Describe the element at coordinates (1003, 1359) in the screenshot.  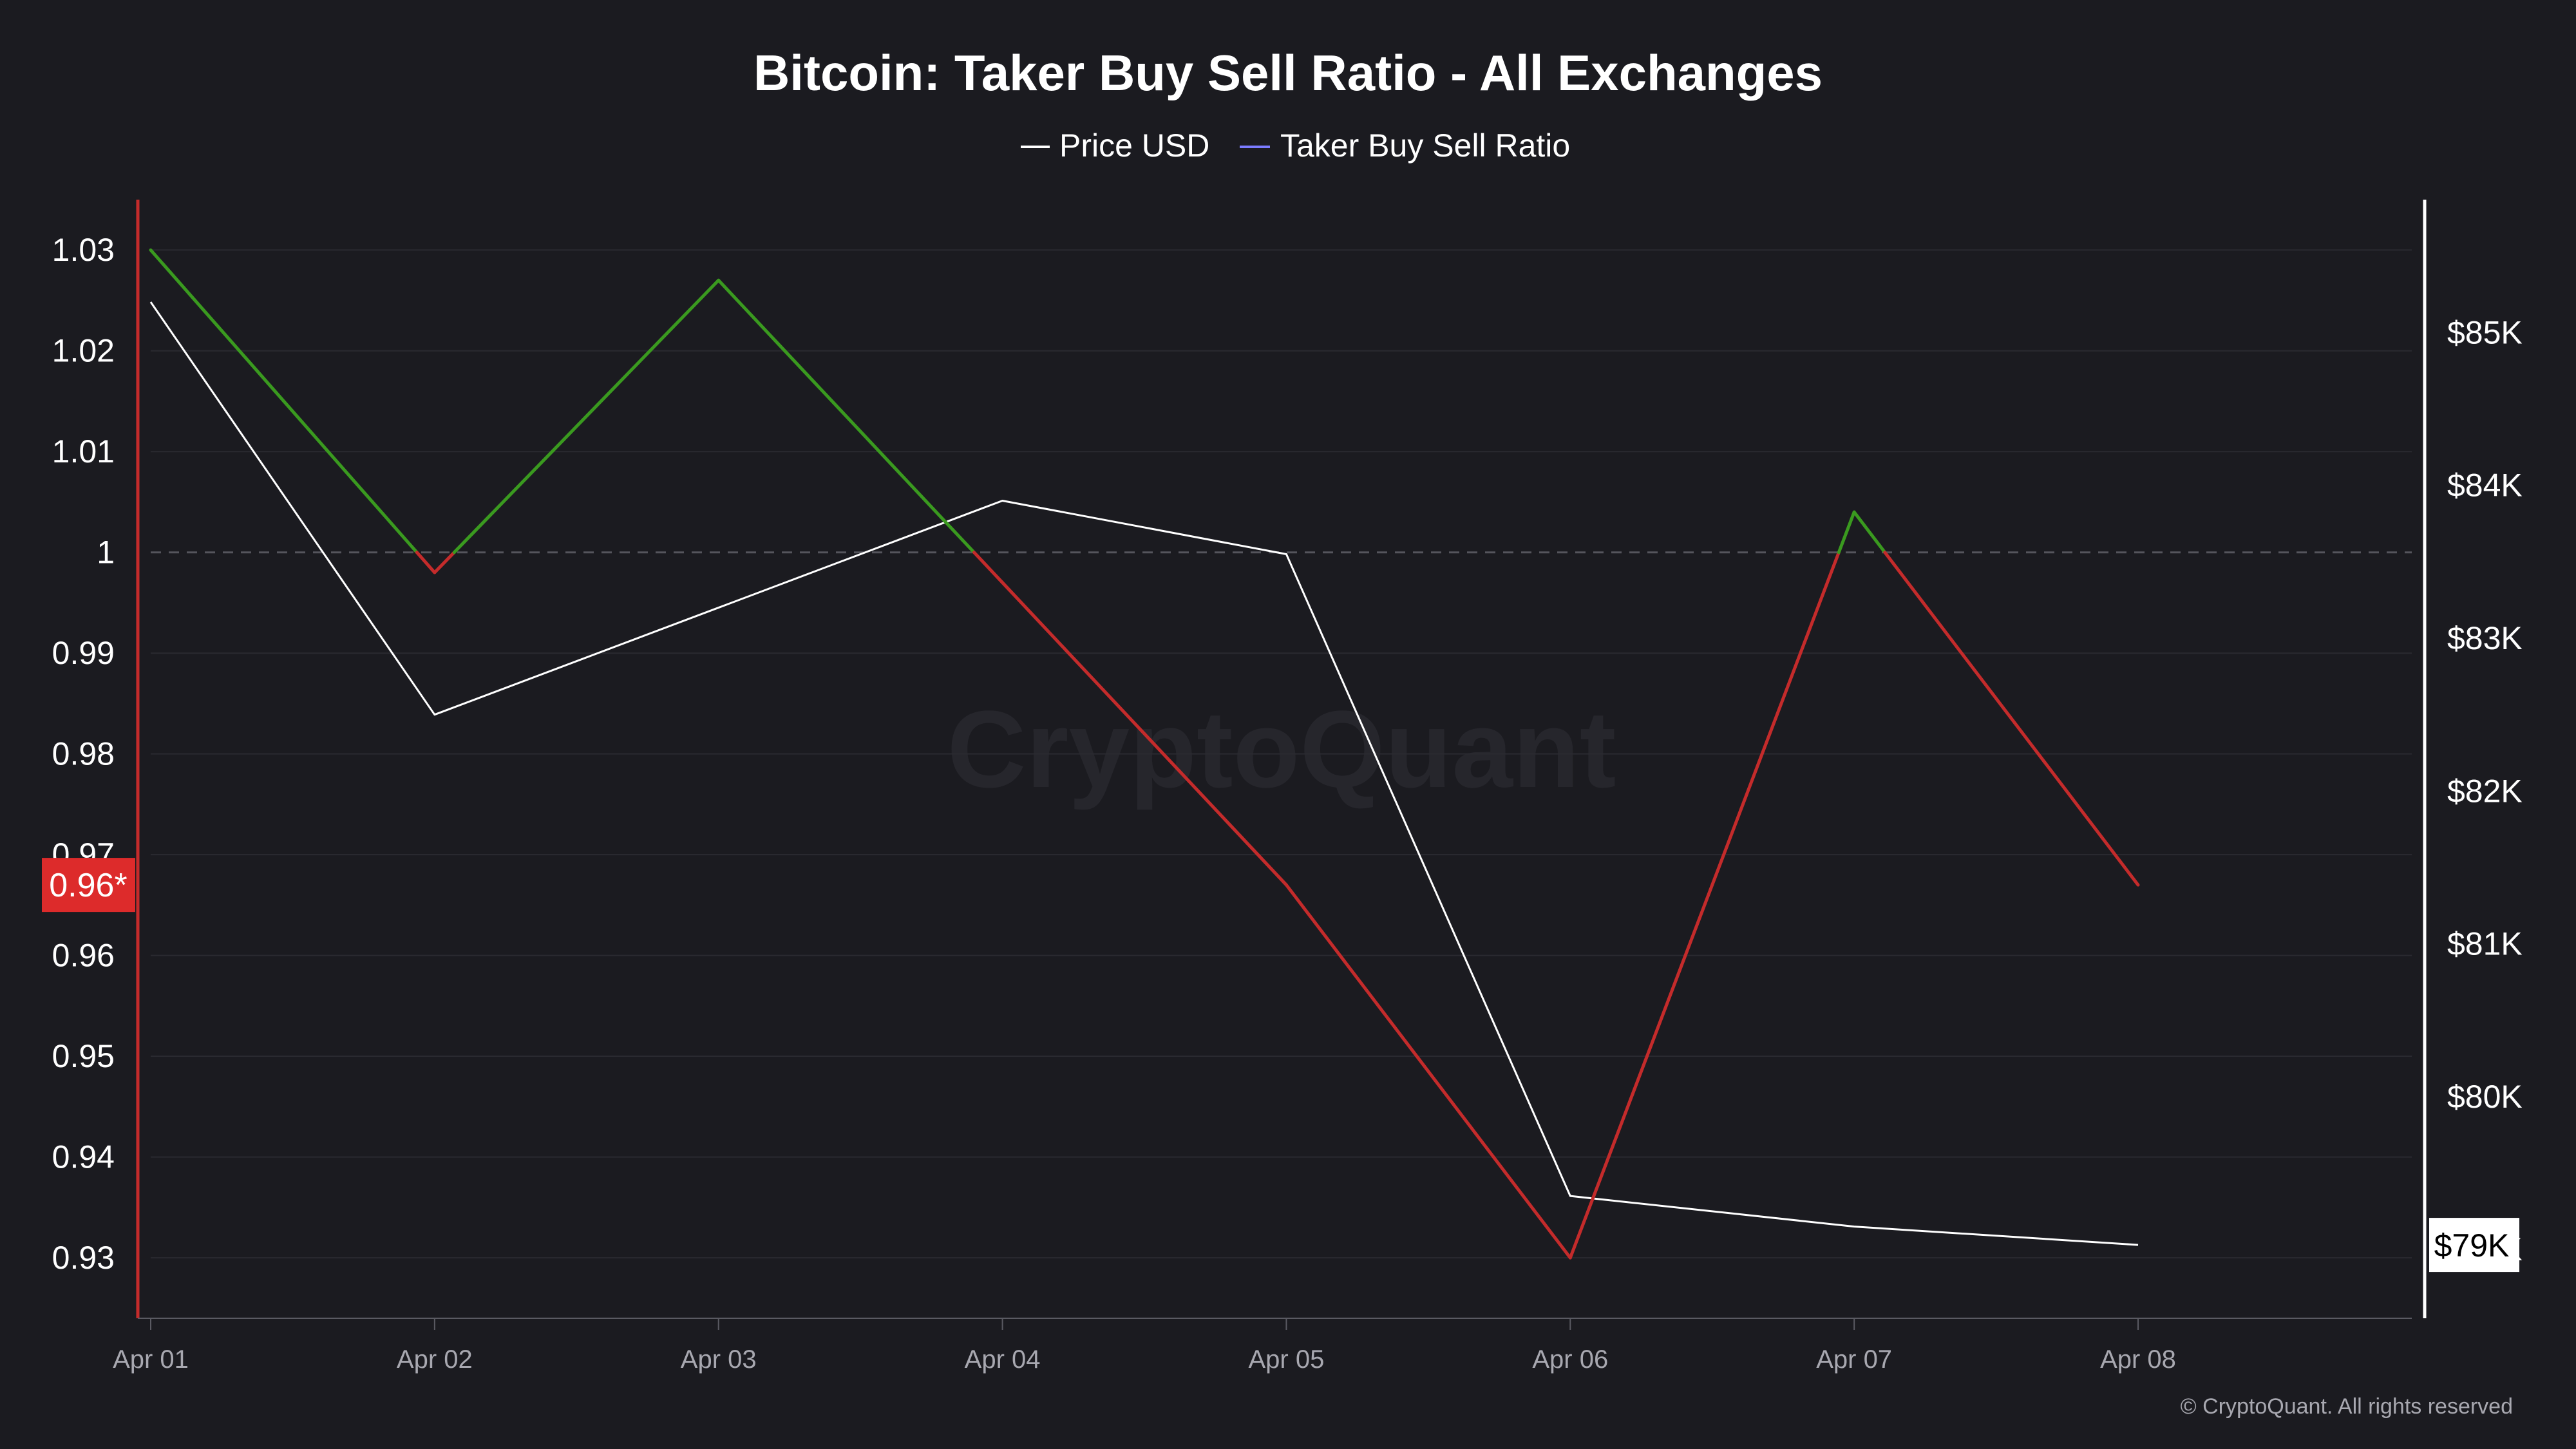
I see `x-tick-label: Apr 04` at that location.